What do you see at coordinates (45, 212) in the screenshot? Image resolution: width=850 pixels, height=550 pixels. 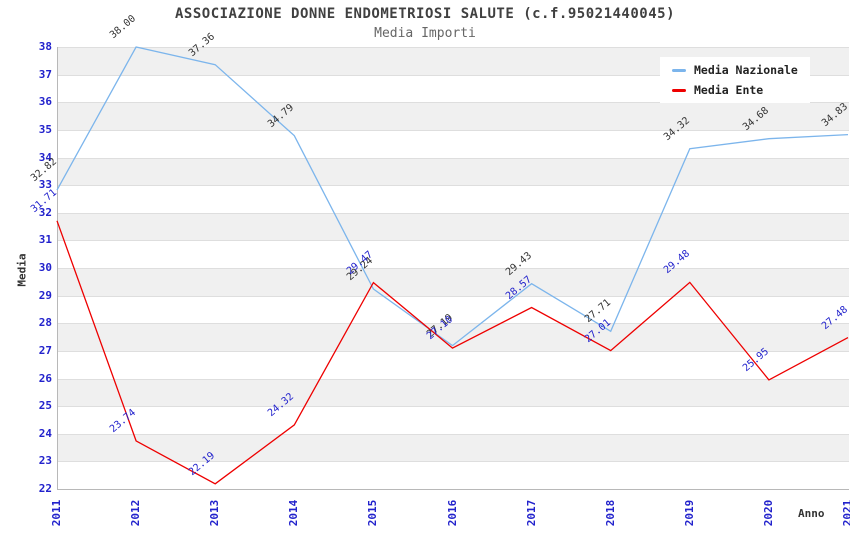 I see `y-tick-label: 32` at bounding box center [45, 212].